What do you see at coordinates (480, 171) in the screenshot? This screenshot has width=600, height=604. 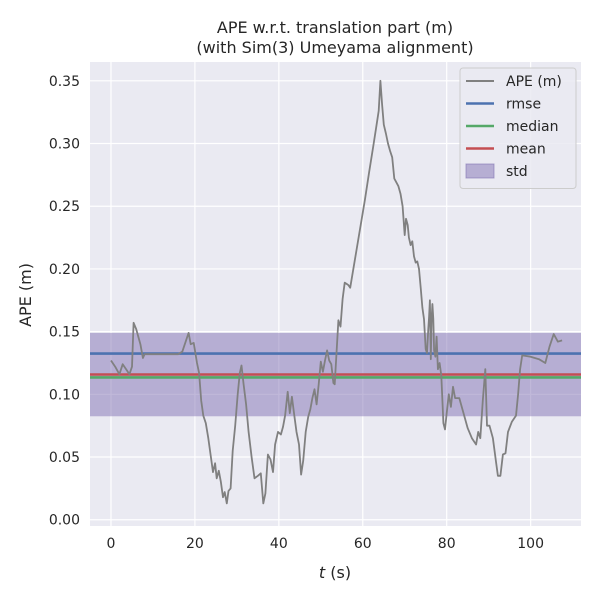 I see `legend-swatch-std` at bounding box center [480, 171].